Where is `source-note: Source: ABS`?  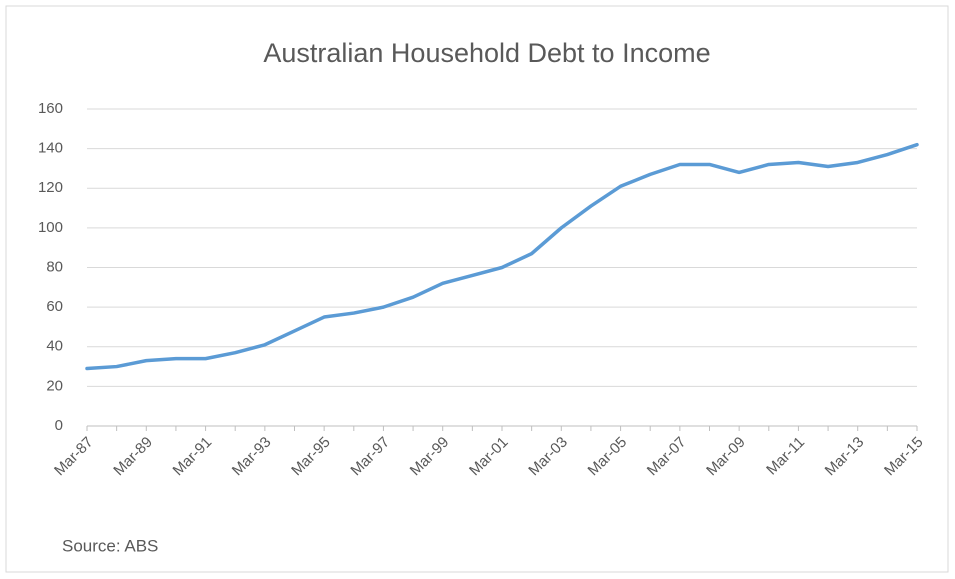
source-note: Source: ABS is located at coordinates (110, 545).